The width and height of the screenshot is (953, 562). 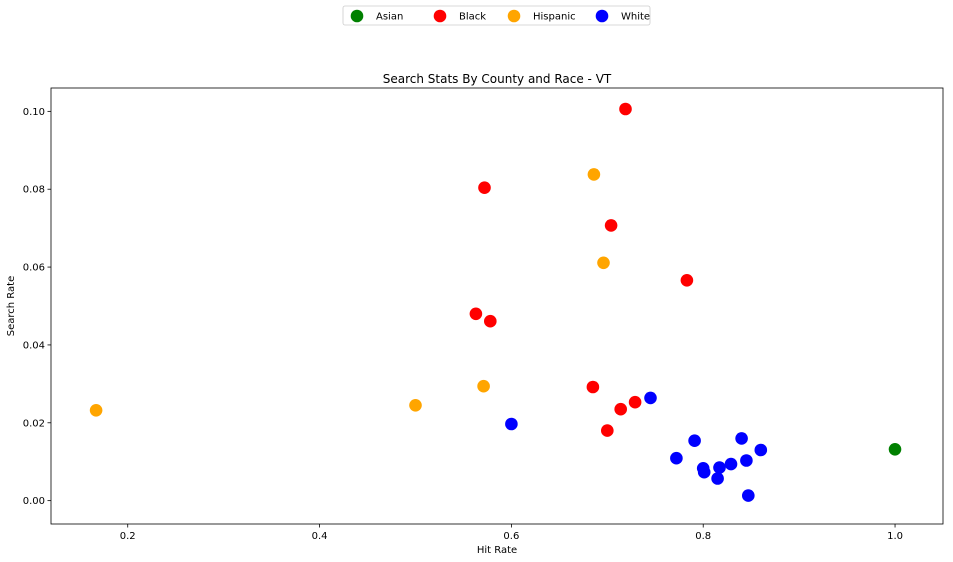 I want to click on legend-label-white: White, so click(x=635, y=17).